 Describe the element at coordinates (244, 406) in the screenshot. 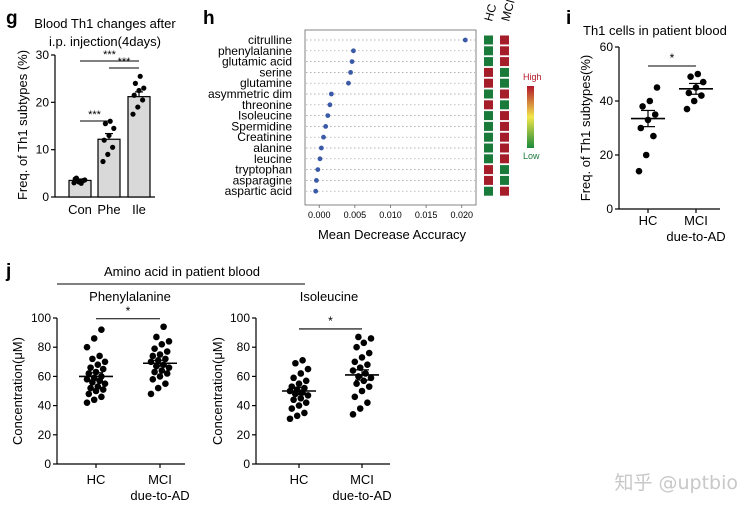

I see `panel-j-ile-y-tick-label: 40` at that location.